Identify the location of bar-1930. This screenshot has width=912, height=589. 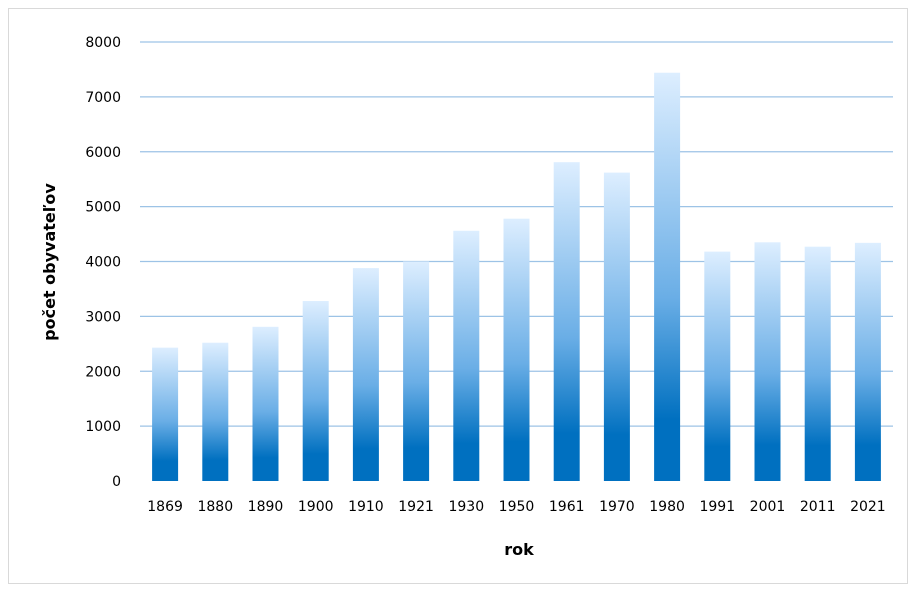
(466, 355).